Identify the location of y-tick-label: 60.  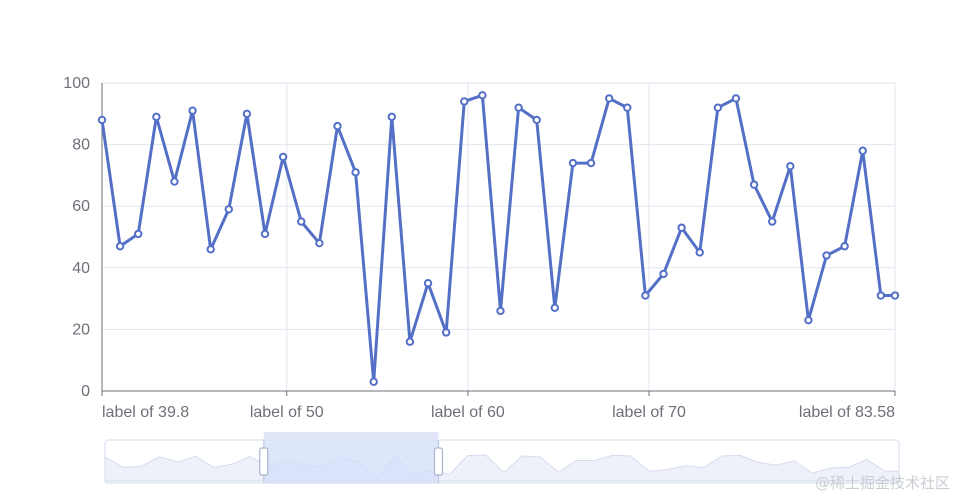
(81, 206).